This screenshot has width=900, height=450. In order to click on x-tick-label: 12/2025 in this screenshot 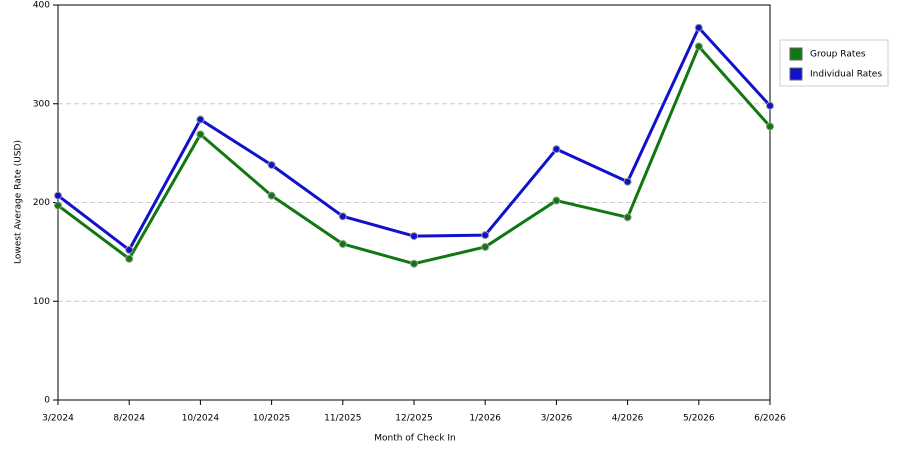, I will do `click(413, 419)`.